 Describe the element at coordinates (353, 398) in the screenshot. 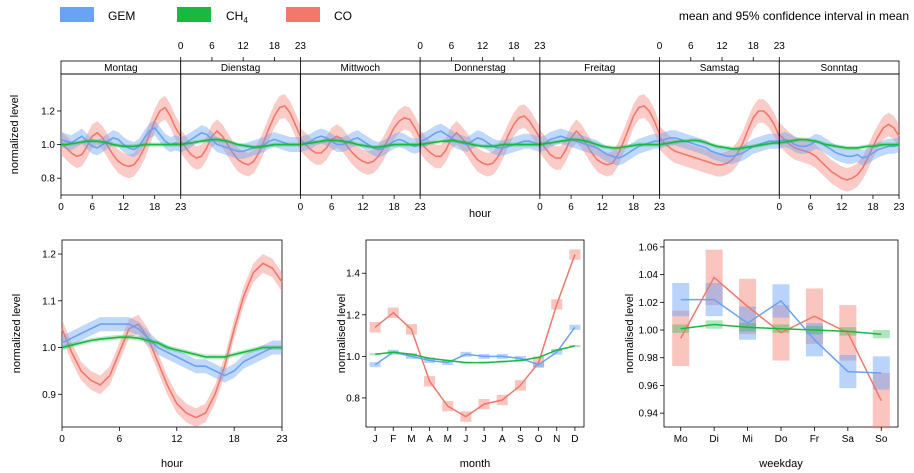

I see `y-tick-label: 0.8` at that location.